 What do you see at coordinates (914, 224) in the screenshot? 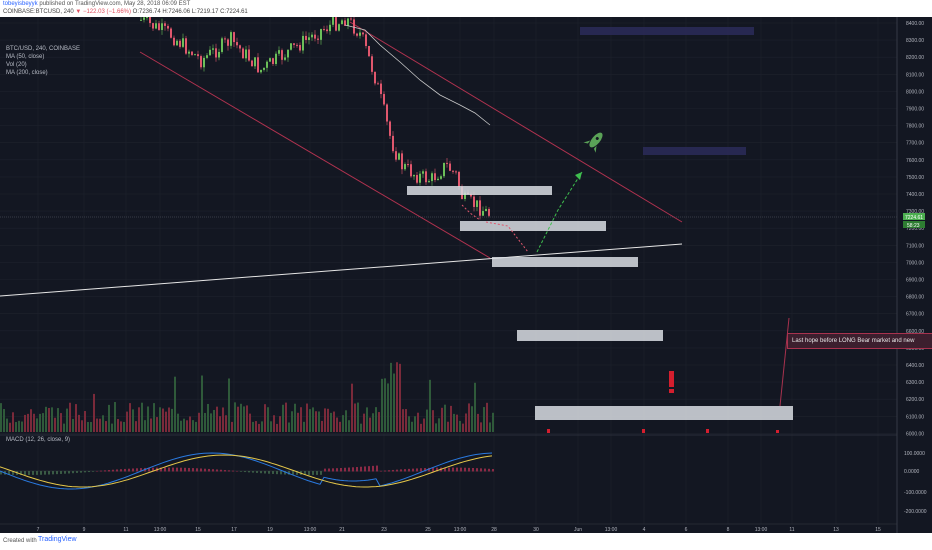
I see `countdown-tag` at bounding box center [914, 224].